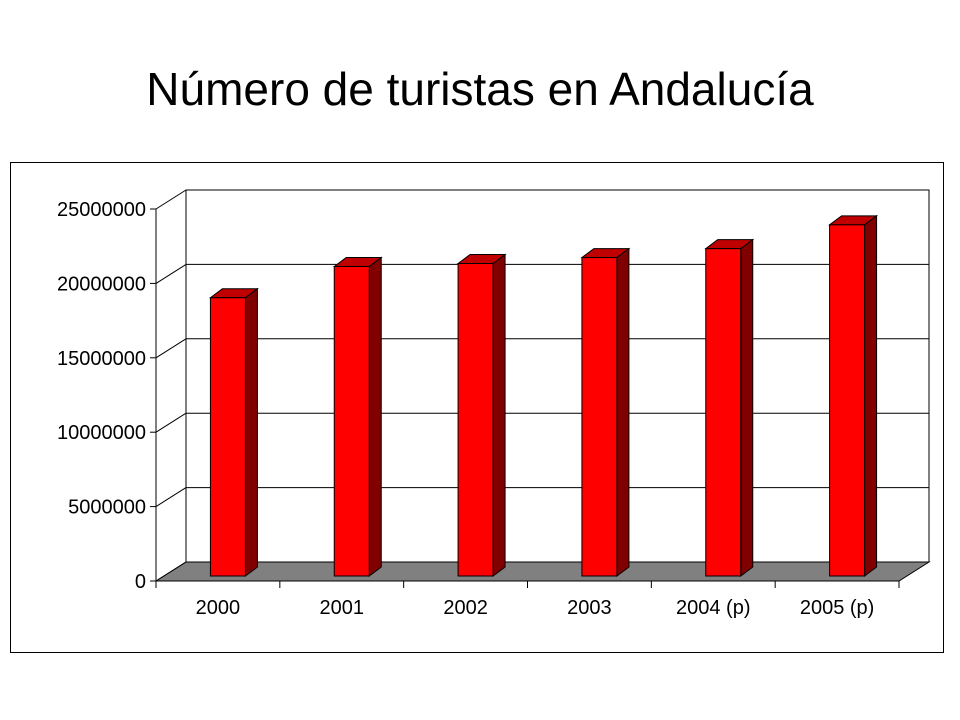  Describe the element at coordinates (837, 608) in the screenshot. I see `x-tick-label: 2005 (p)` at that location.